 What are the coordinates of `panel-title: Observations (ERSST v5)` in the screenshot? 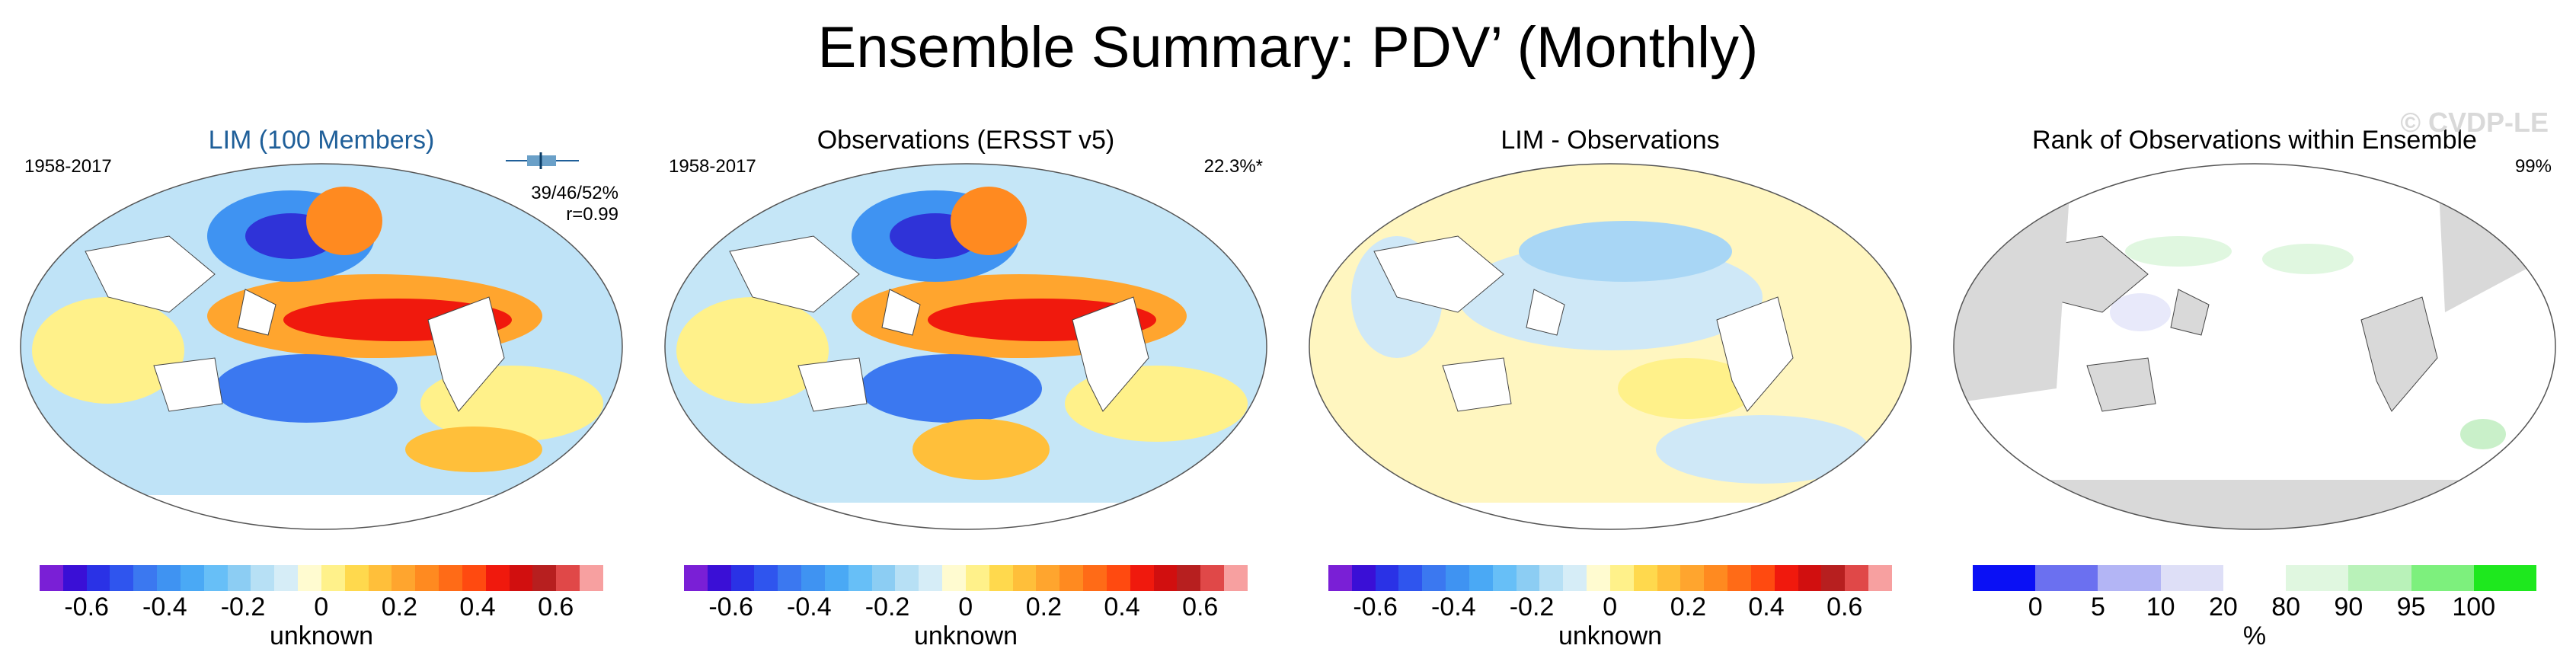 It's located at (966, 140).